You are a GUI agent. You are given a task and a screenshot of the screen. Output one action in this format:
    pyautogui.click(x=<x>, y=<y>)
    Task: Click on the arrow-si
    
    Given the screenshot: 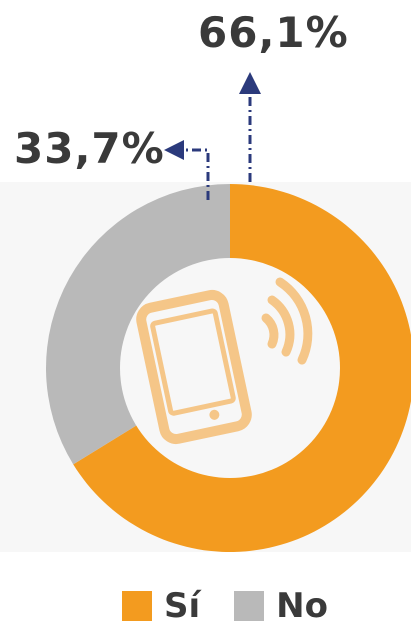 What is the action you would take?
    pyautogui.click(x=250, y=83)
    